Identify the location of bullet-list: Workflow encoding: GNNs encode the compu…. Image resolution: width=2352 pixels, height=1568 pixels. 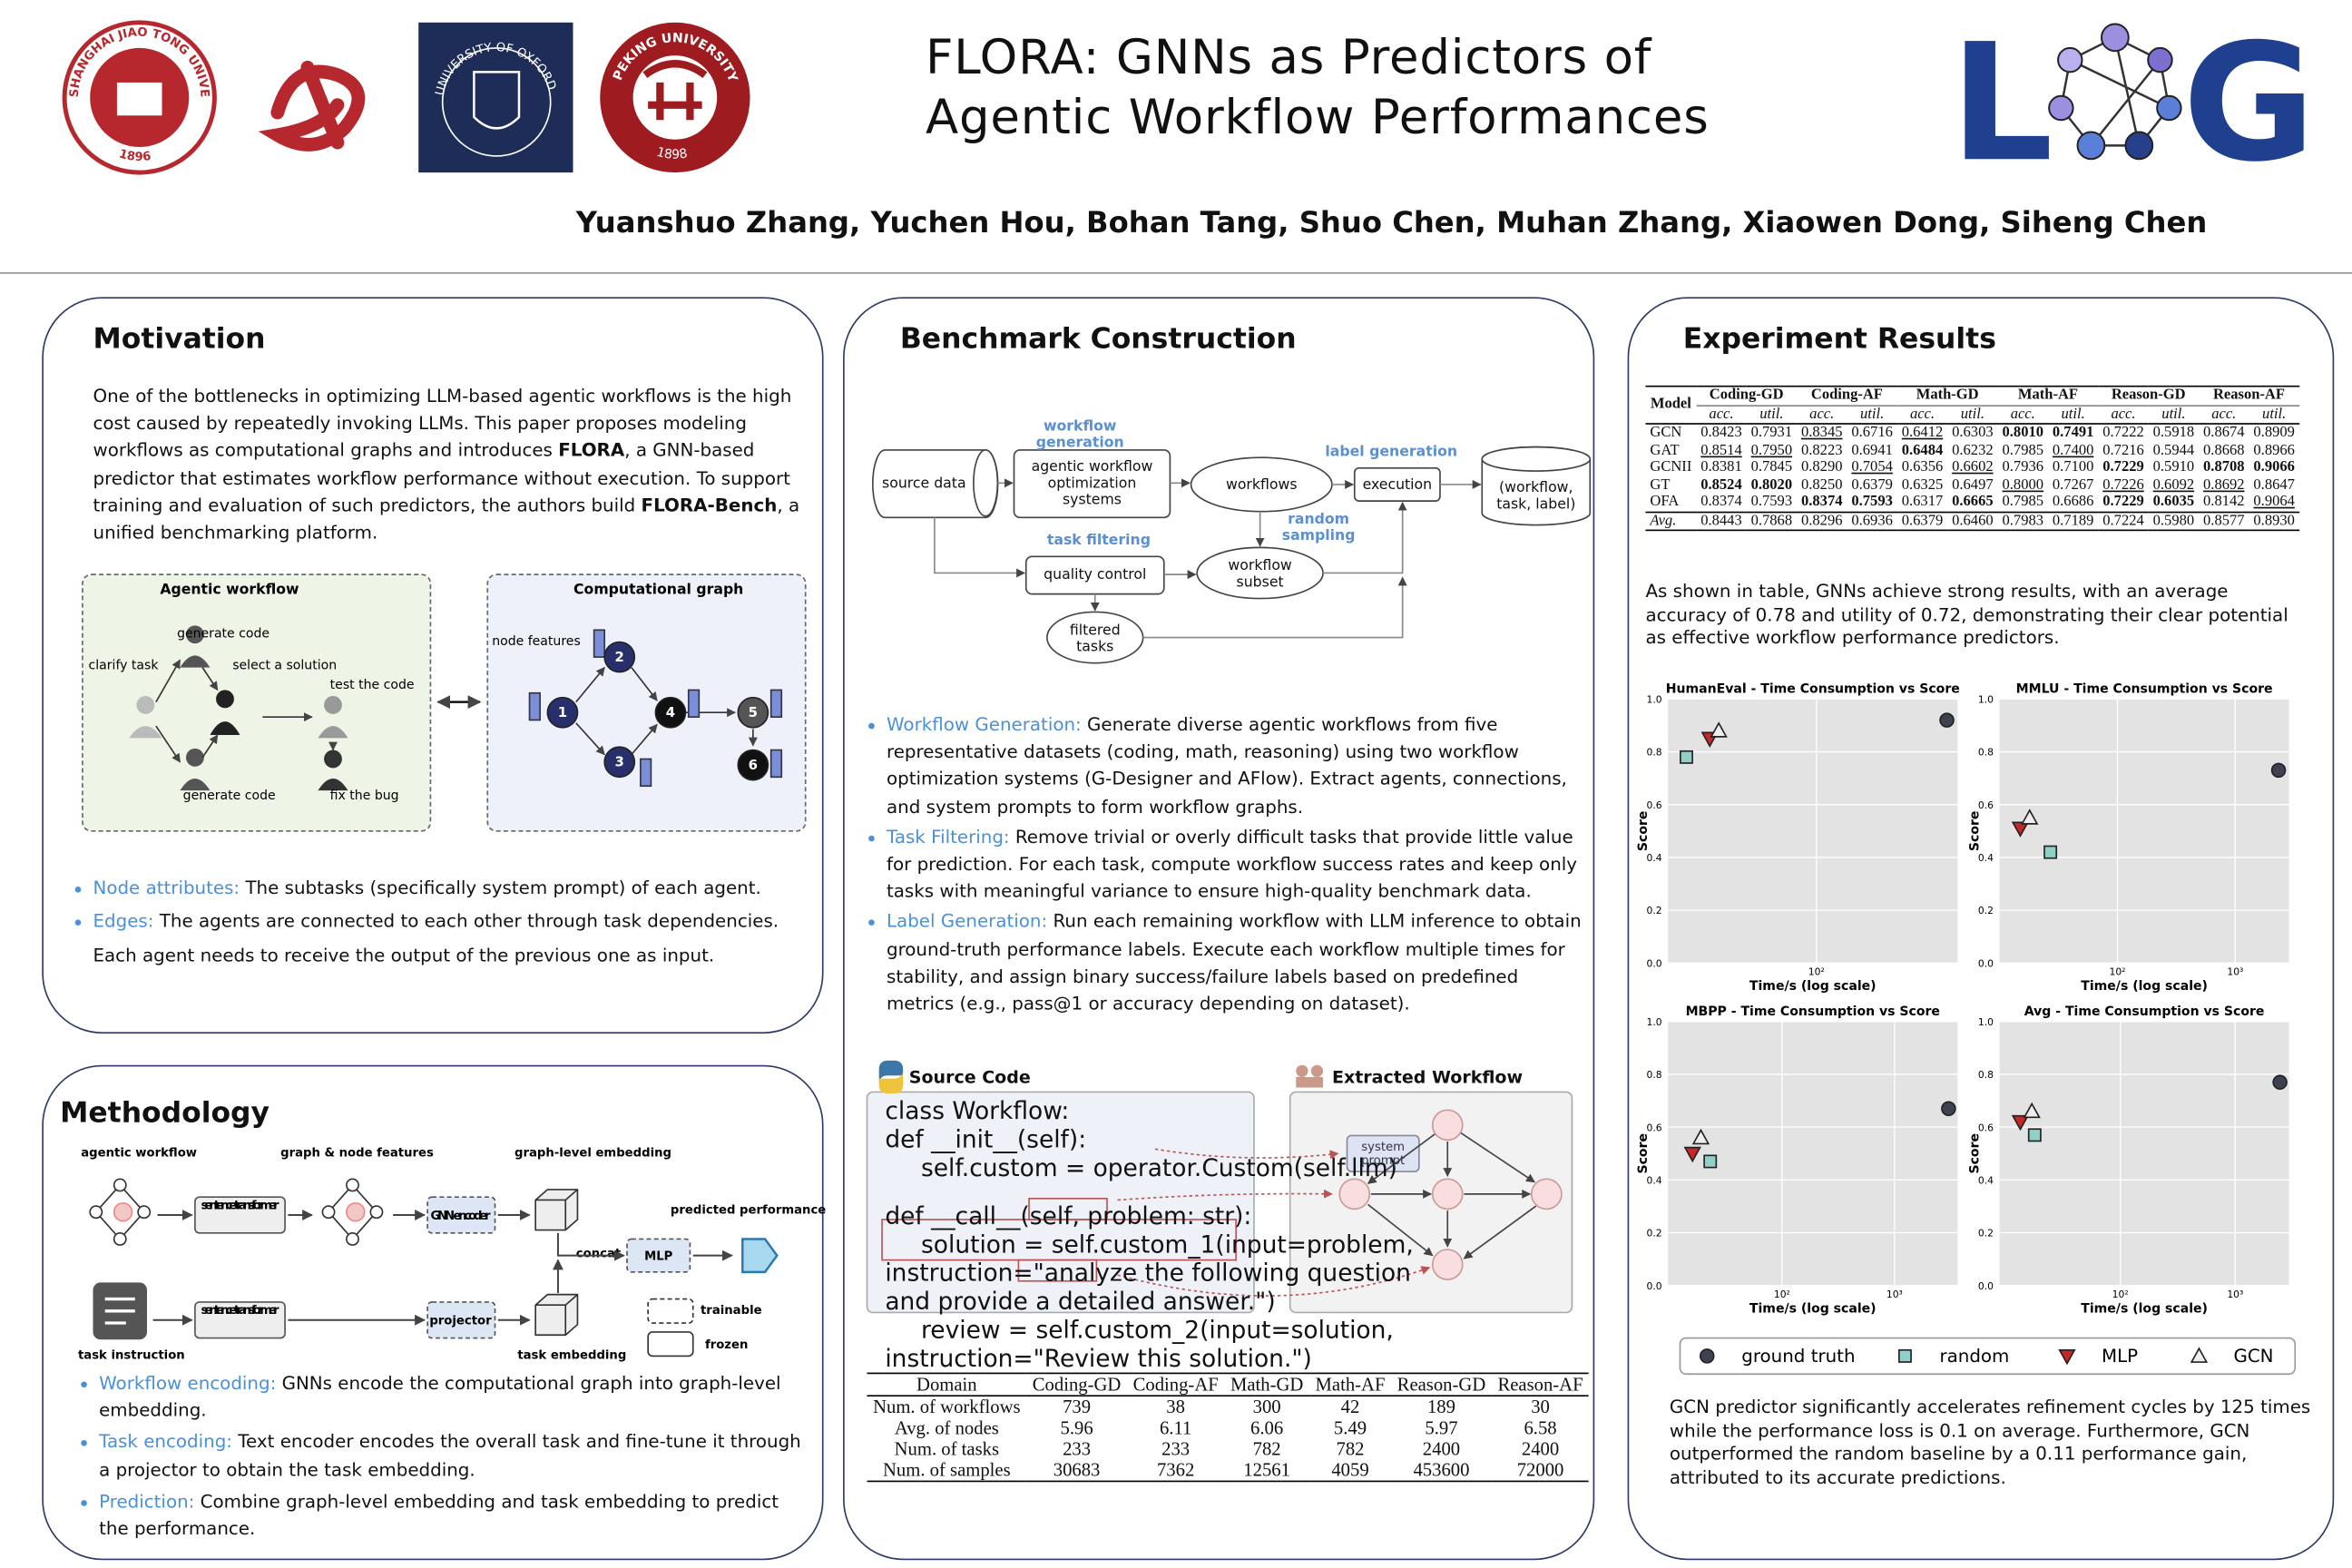
(445, 1455).